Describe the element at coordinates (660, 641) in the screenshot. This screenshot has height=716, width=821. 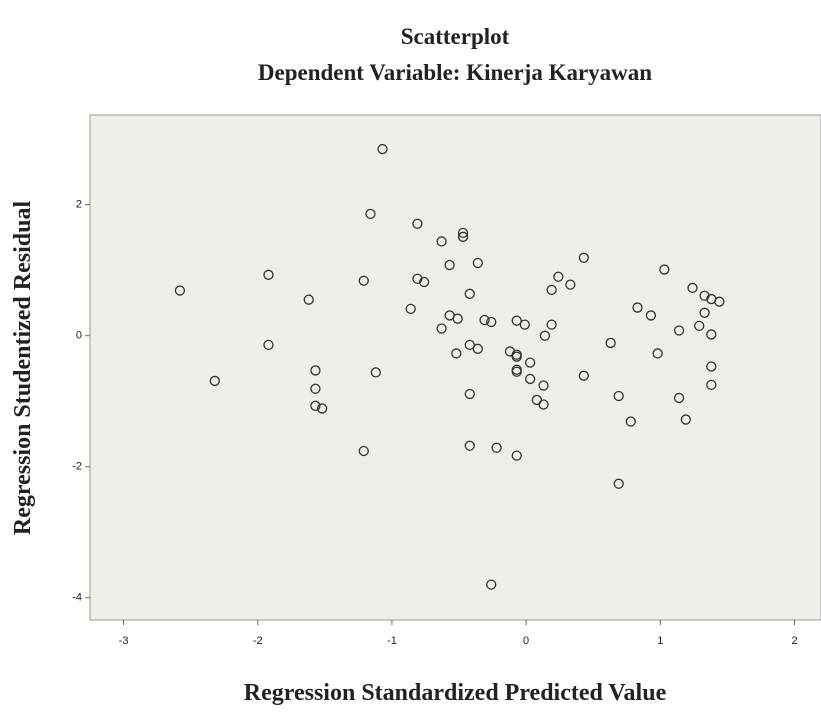
I see `x-tick-label: 1` at that location.